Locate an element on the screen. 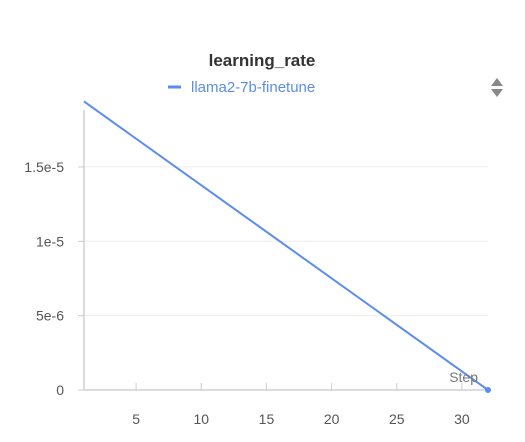 This screenshot has width=525, height=442. legend-entry: llama2-7b-finetune is located at coordinates (253, 87).